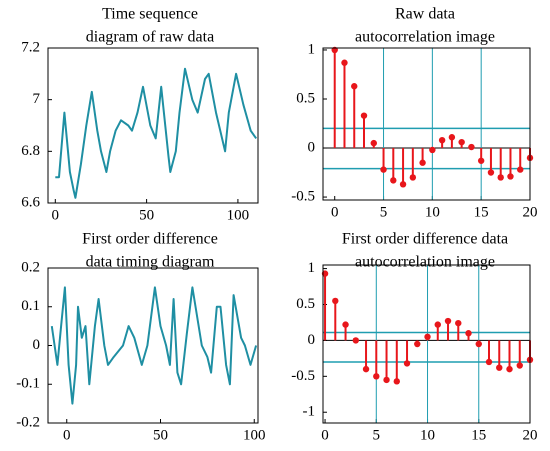  What do you see at coordinates (30, 151) in the screenshot?
I see `y-tick-label: 6.8` at bounding box center [30, 151].